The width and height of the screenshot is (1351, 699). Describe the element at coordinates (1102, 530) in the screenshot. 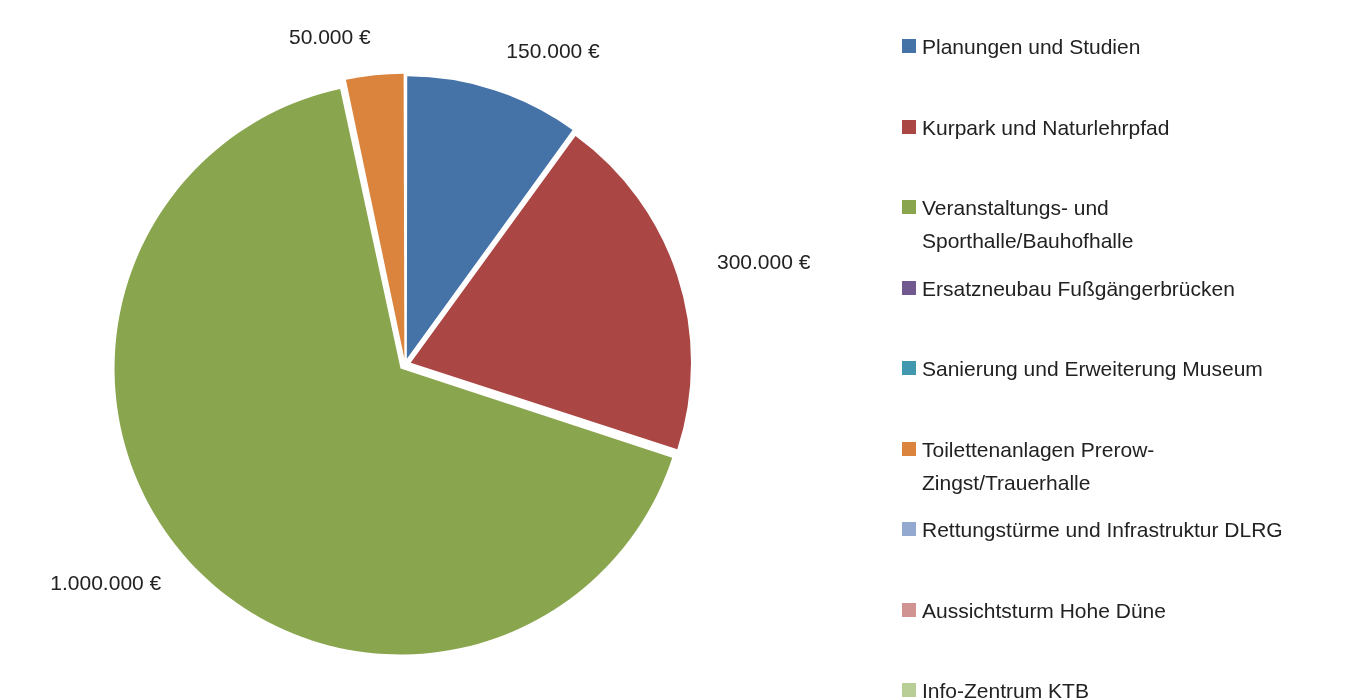

I see `legend-label: Rettungstürme und Infrastruktur DLRG` at that location.